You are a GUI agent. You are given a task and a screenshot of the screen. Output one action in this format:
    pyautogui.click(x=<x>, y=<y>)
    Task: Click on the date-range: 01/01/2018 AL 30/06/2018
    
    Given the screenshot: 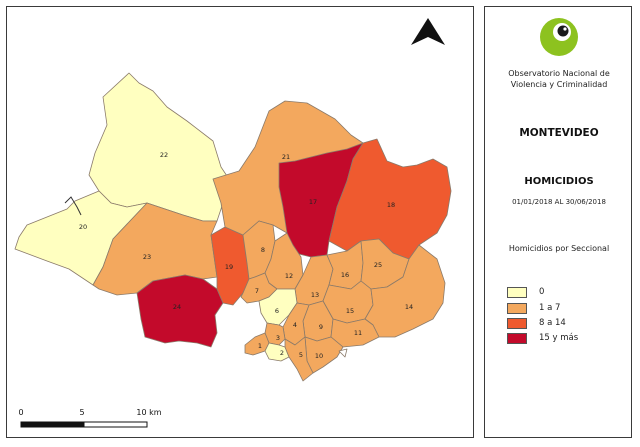 What is the action you would take?
    pyautogui.click(x=559, y=202)
    